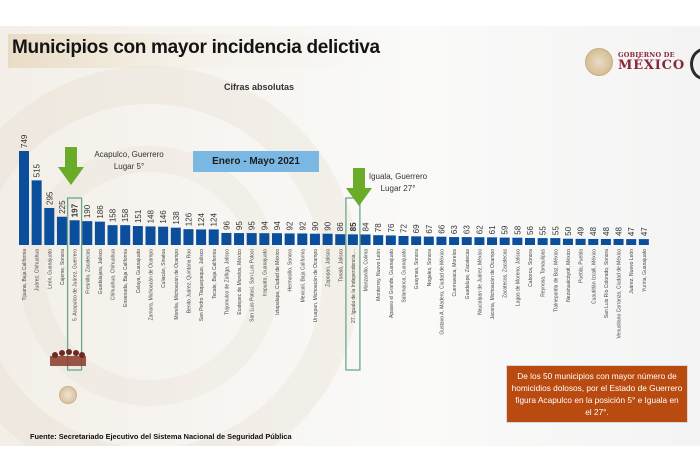  Describe the element at coordinates (176, 218) in the screenshot. I see `bar-value-label: 138` at that location.